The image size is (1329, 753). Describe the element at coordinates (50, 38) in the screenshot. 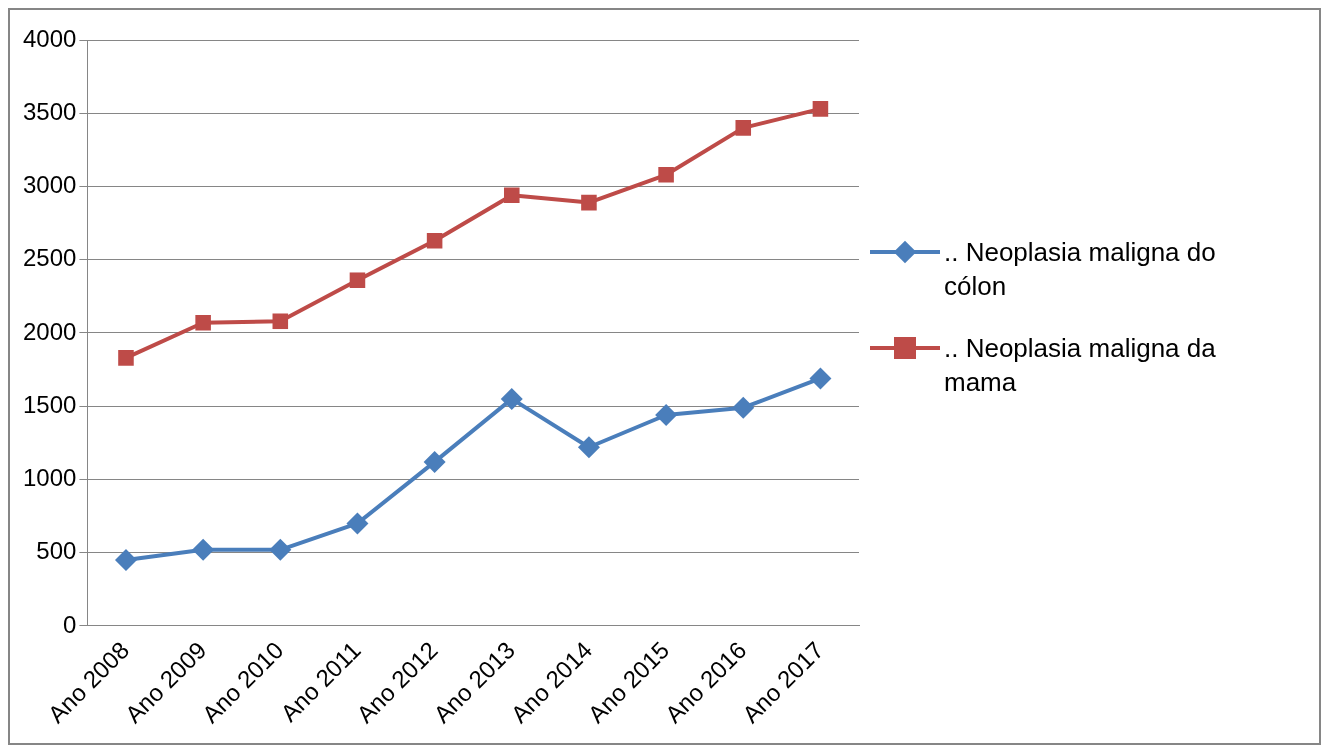

I see `y-tick-label: 4000` at that location.